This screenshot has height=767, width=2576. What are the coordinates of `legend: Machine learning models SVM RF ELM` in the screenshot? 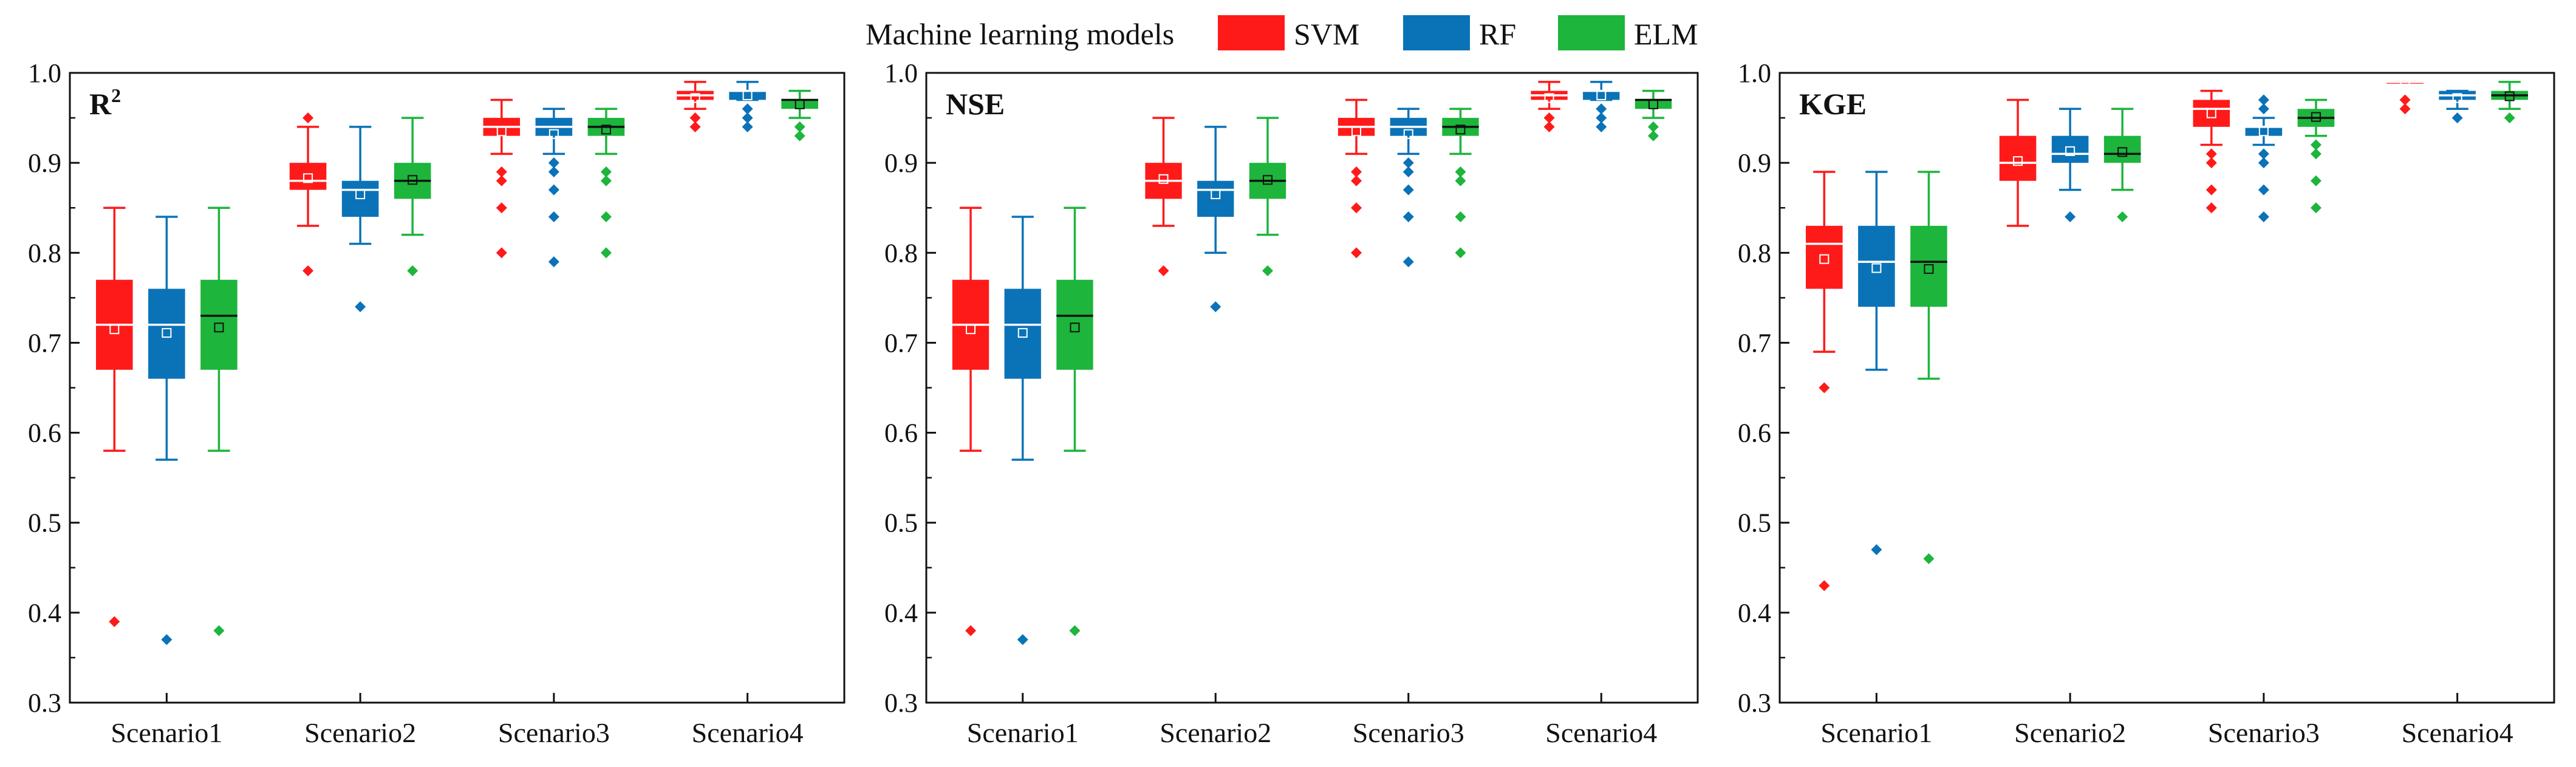 It's located at (1282, 33).